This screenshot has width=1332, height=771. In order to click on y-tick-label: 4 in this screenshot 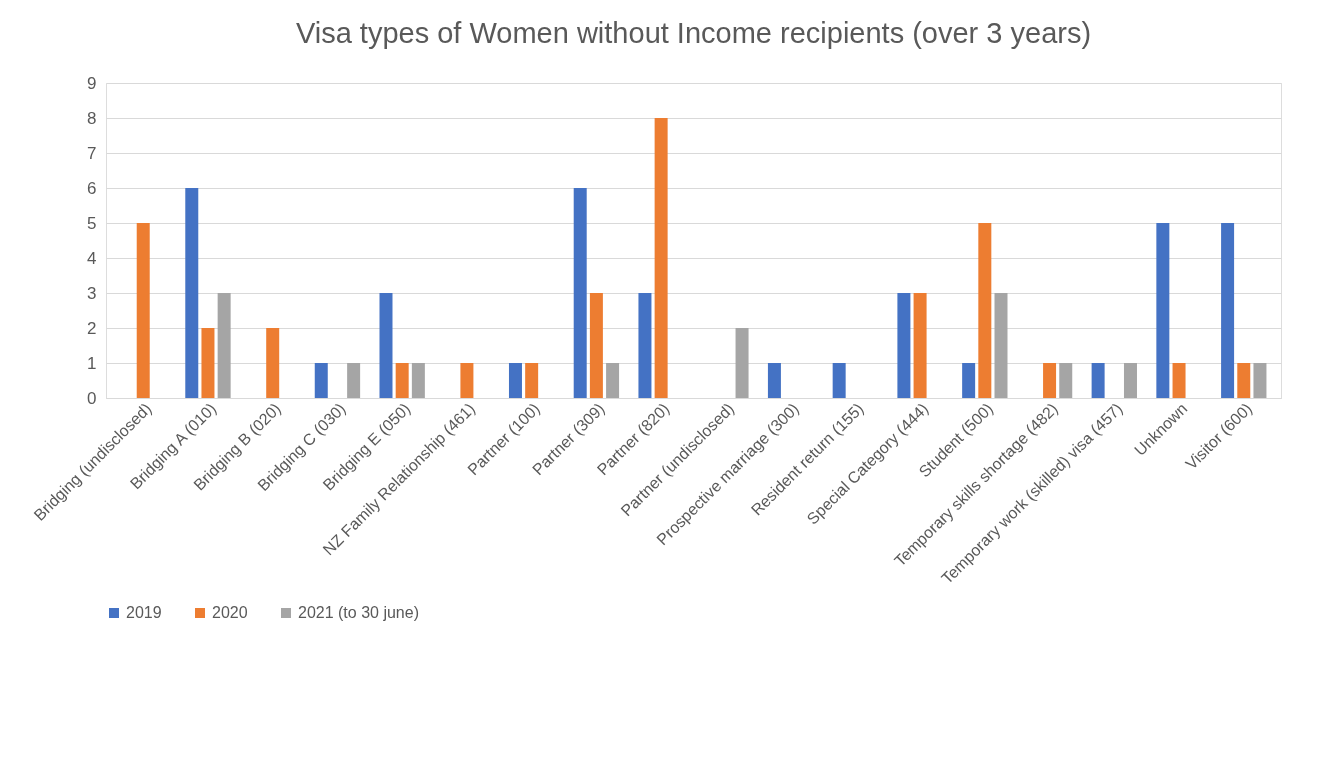, I will do `click(92, 258)`.